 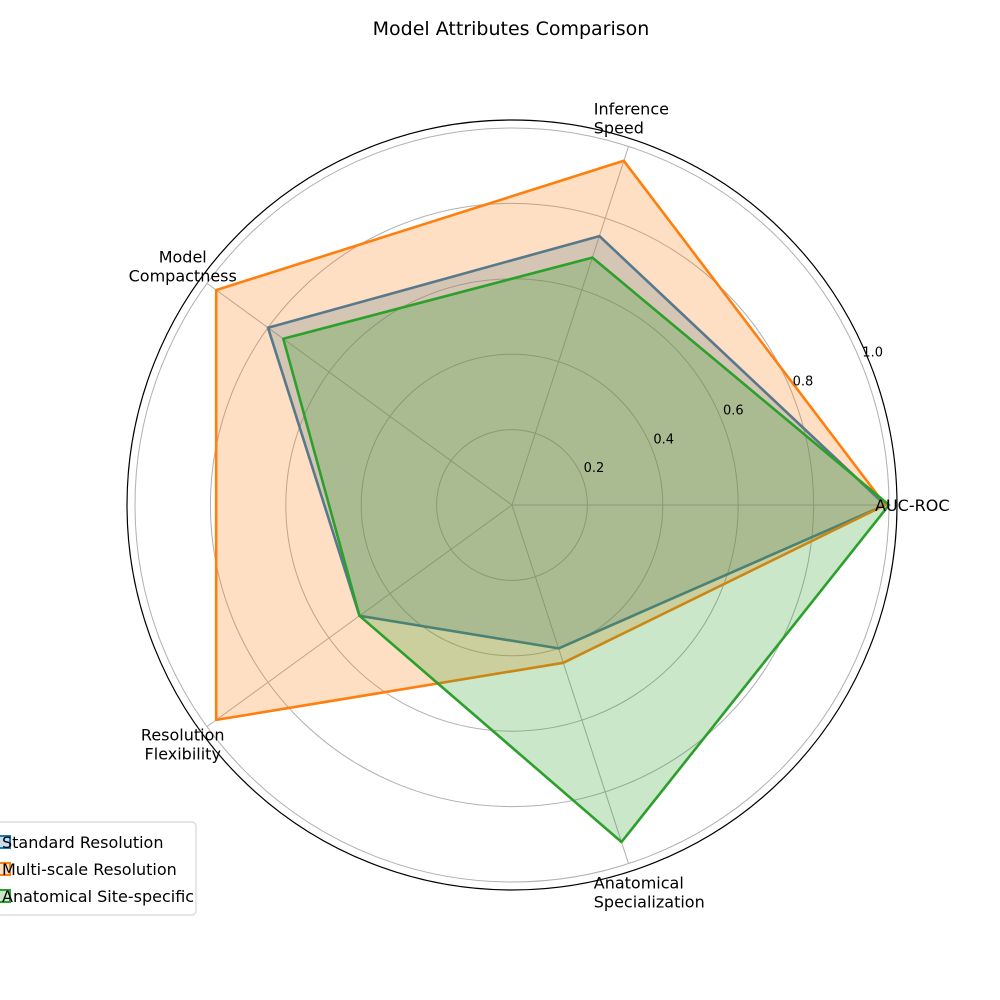 I want to click on legend-label-1: Standard Resolution, so click(x=82, y=842).